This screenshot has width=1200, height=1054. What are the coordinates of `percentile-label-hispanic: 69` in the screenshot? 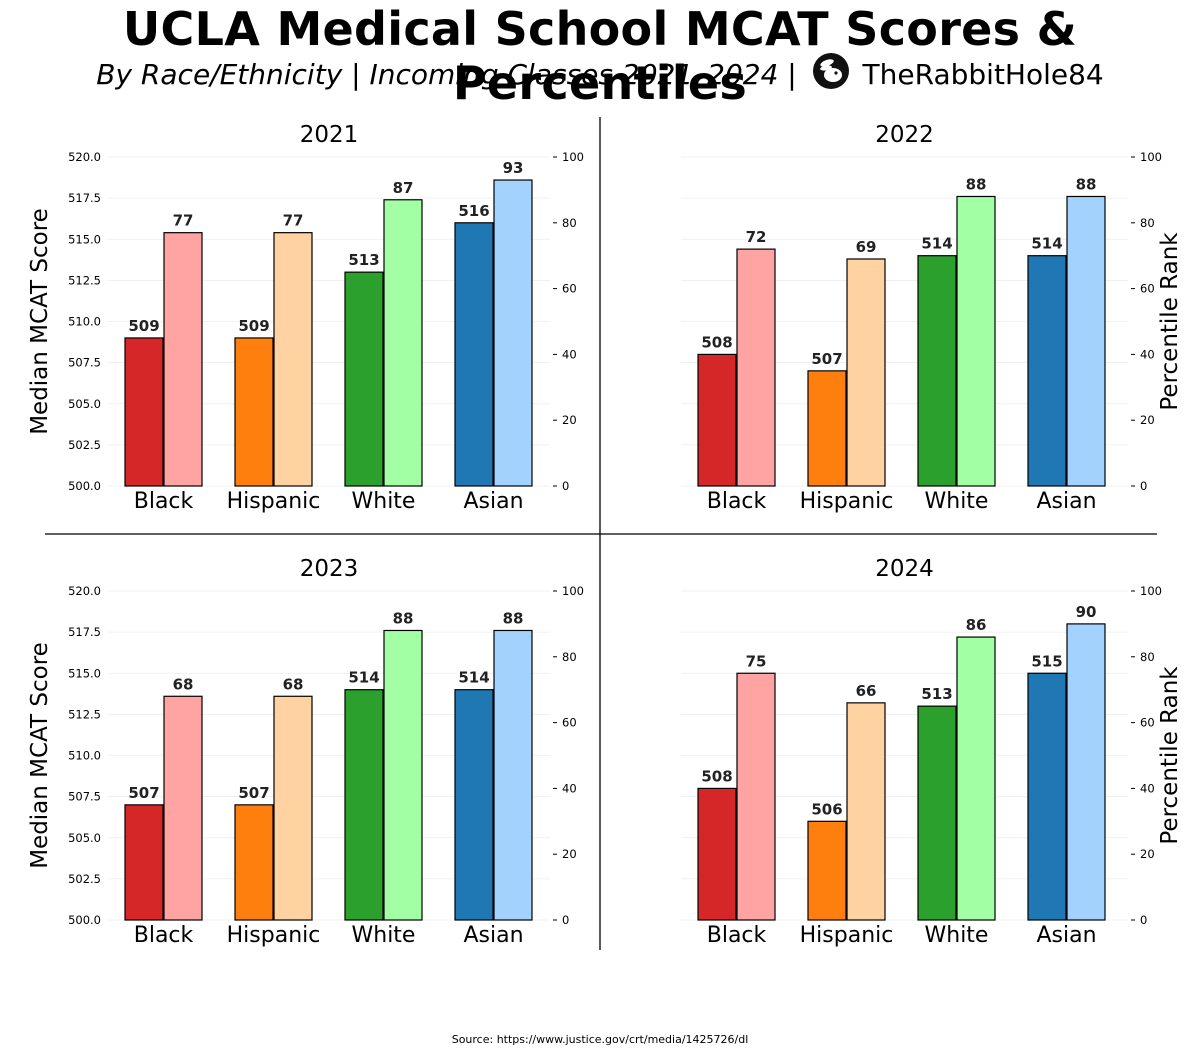 It's located at (866, 247).